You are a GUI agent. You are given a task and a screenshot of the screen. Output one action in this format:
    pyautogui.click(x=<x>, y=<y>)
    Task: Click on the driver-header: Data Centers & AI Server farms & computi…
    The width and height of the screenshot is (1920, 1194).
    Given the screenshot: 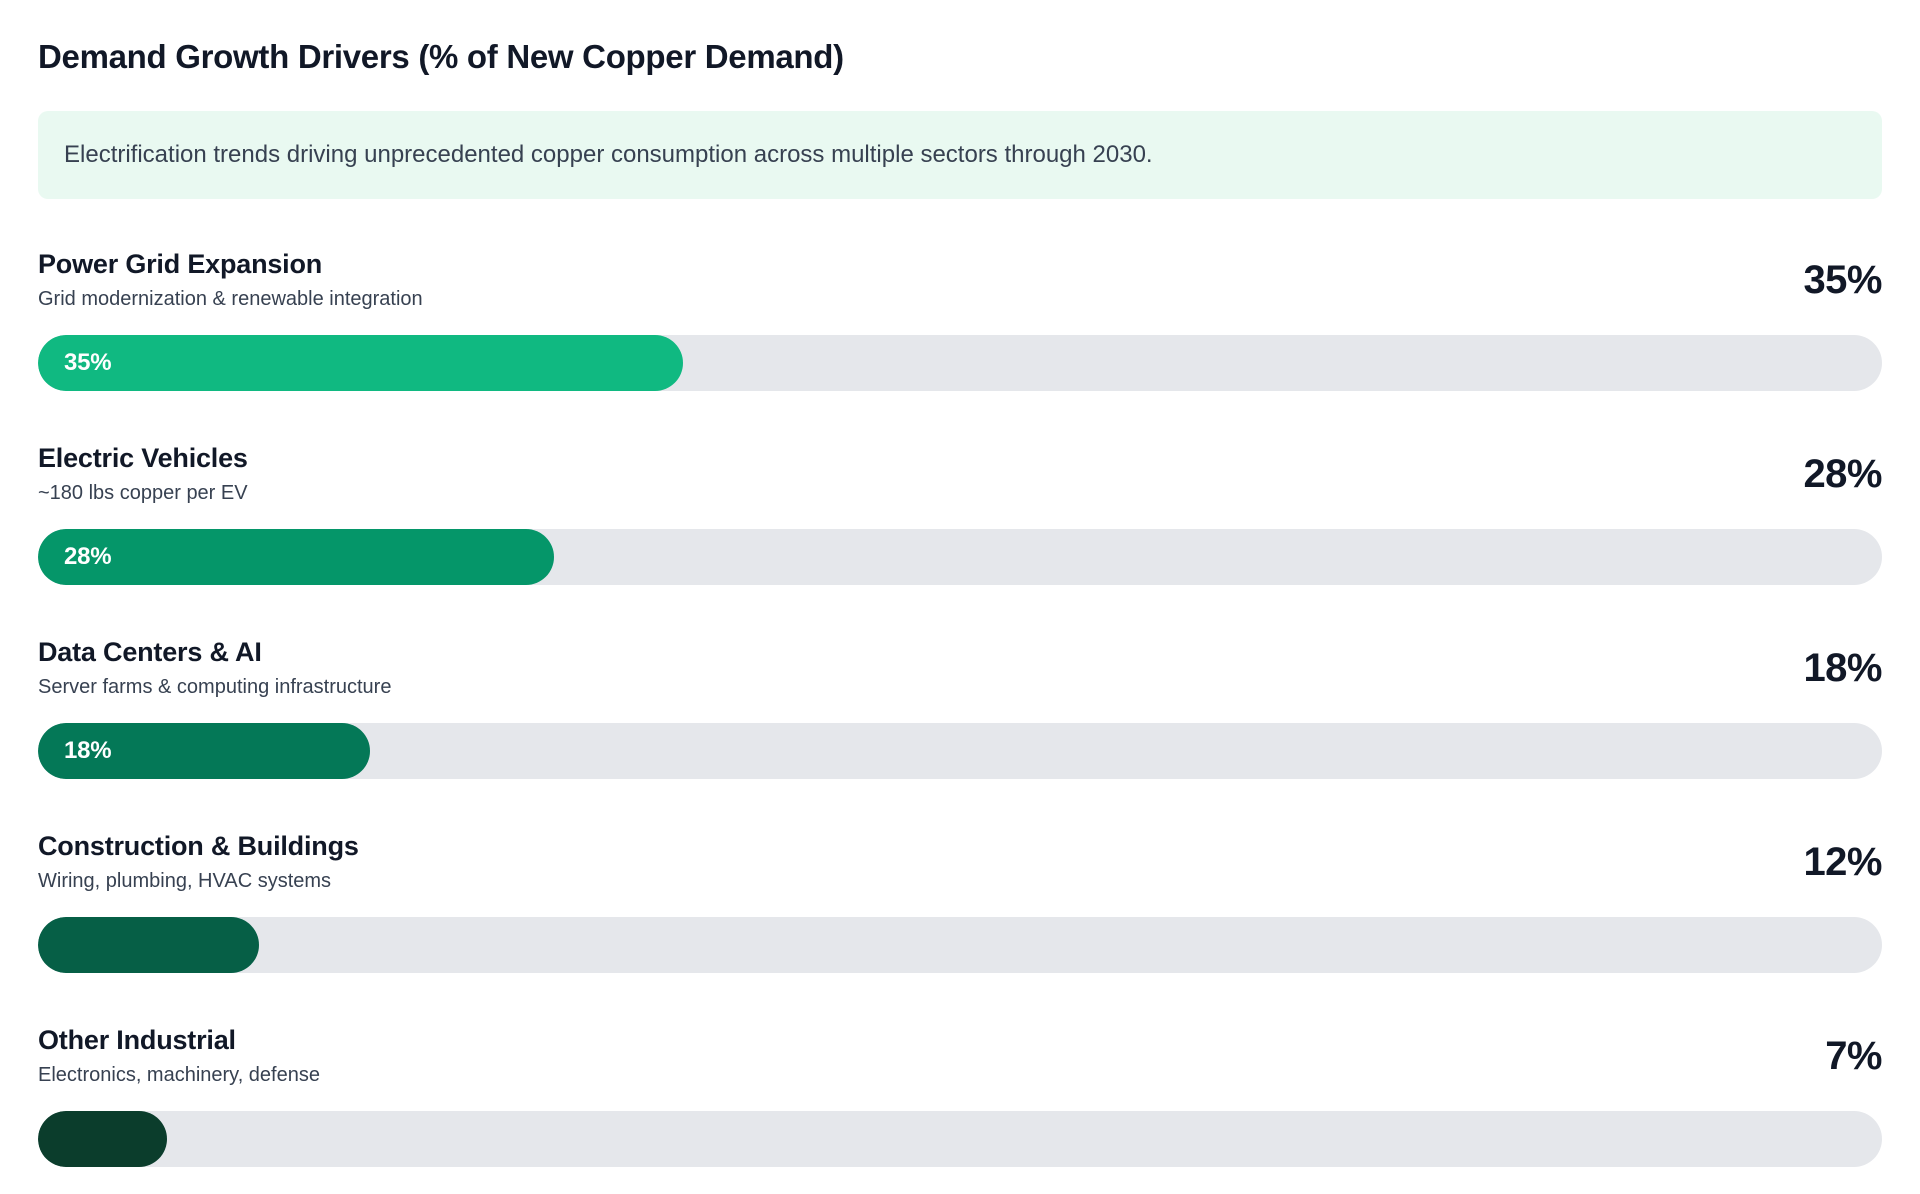 What is the action you would take?
    pyautogui.click(x=960, y=668)
    